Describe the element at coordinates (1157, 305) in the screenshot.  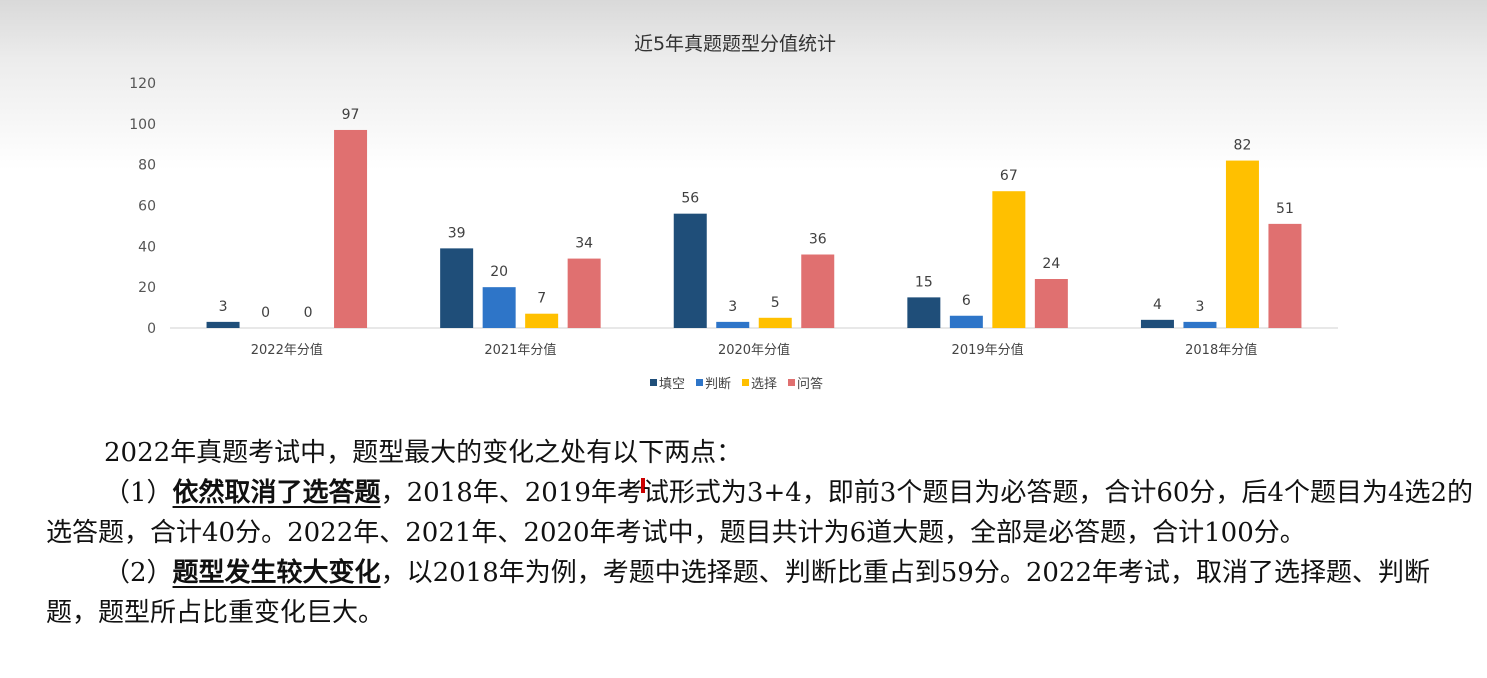
I see `data-label: 4` at that location.